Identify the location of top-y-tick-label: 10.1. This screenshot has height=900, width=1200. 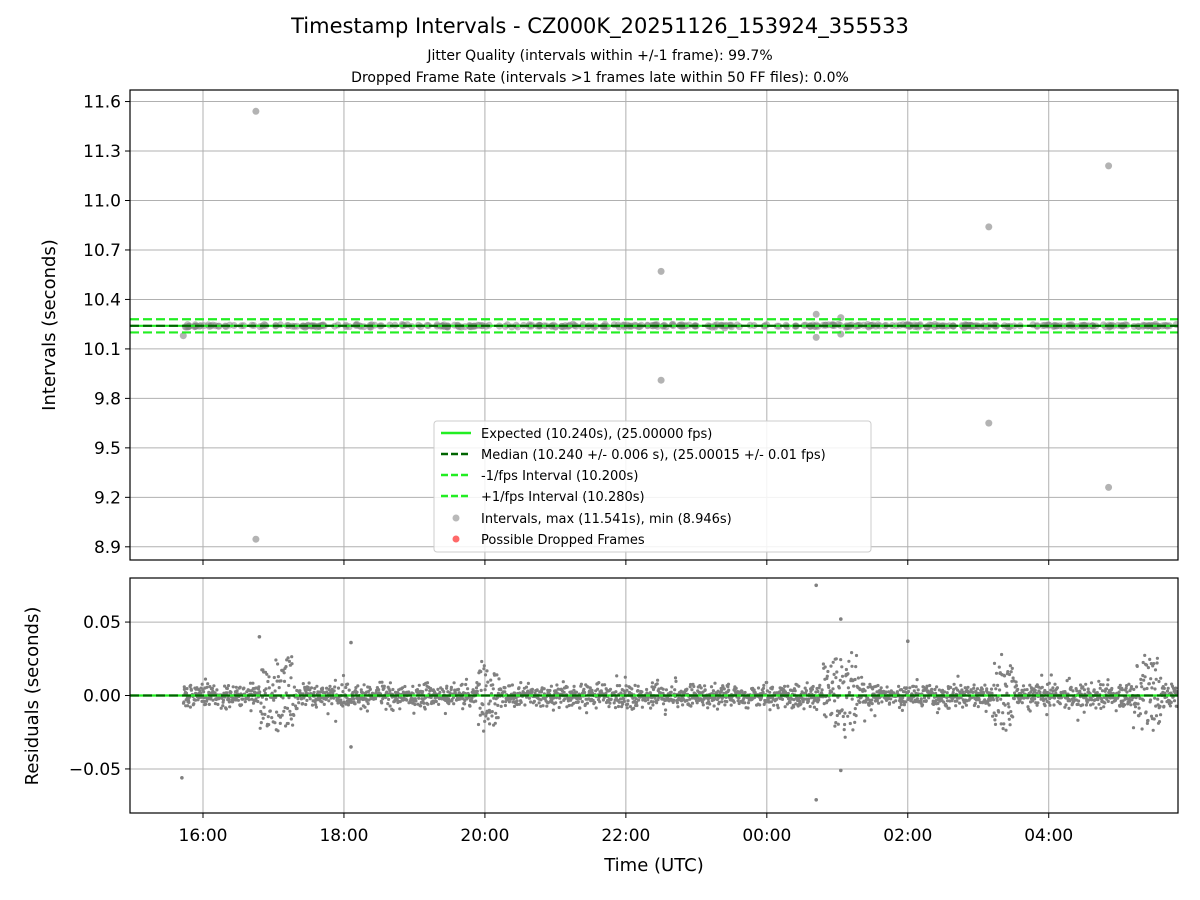
(102, 350).